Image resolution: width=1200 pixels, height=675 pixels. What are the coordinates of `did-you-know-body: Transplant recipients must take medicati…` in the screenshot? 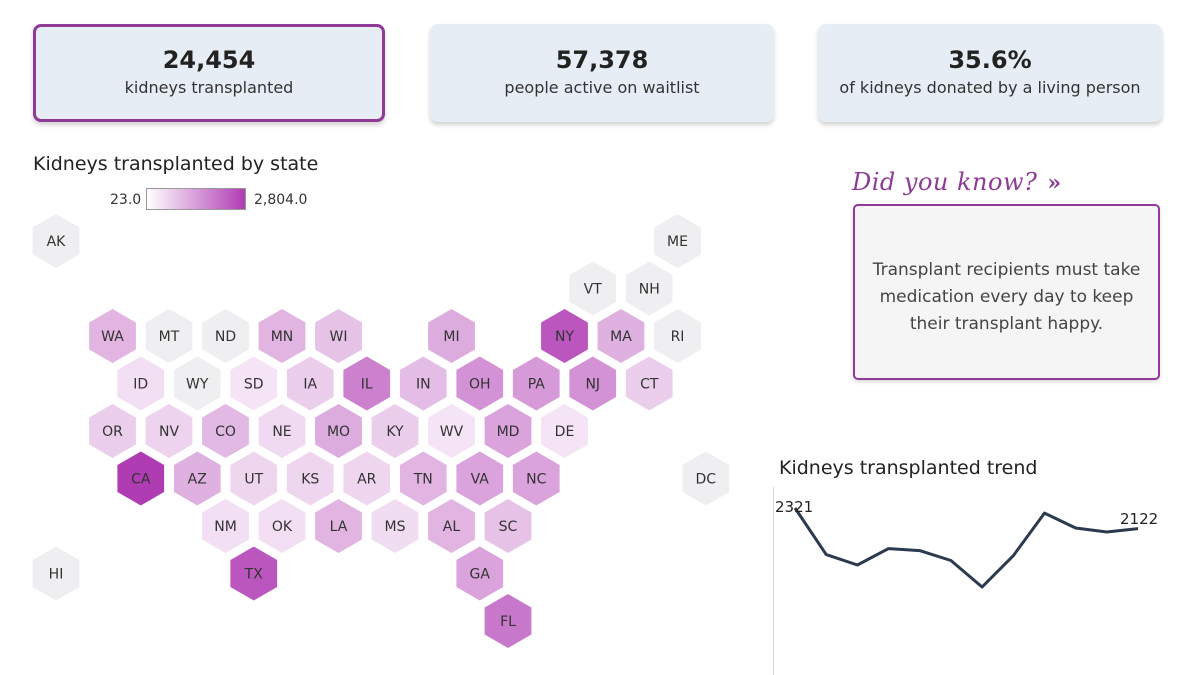 It's located at (1006, 296).